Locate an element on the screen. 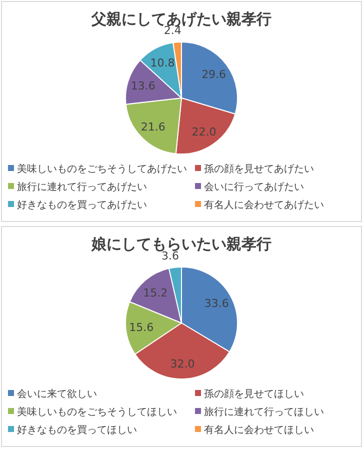 The image size is (363, 450). legend-label: 好きなものを買ってほしい is located at coordinates (77, 430).